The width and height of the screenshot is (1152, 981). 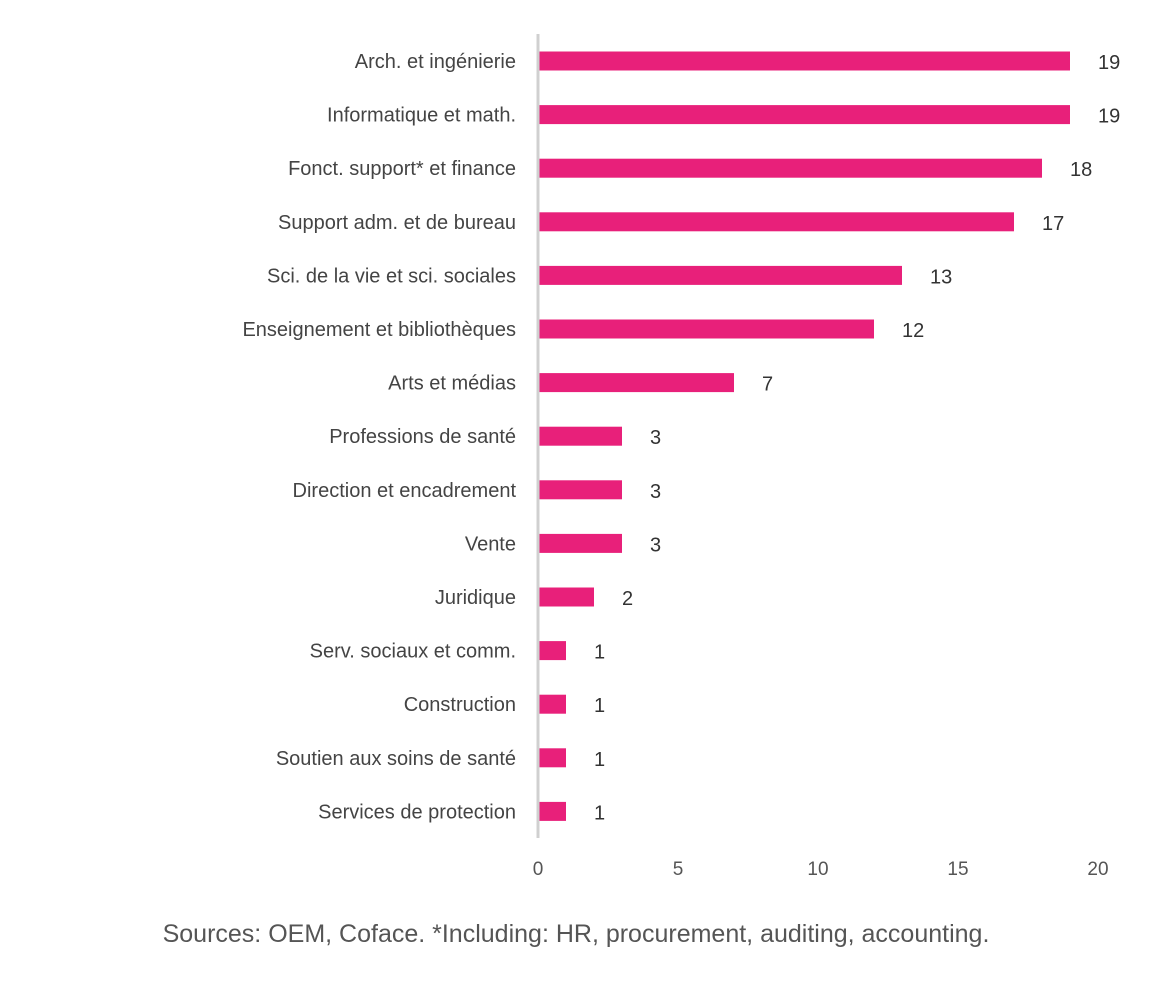 What do you see at coordinates (460, 705) in the screenshot?
I see `category-label: Construction` at bounding box center [460, 705].